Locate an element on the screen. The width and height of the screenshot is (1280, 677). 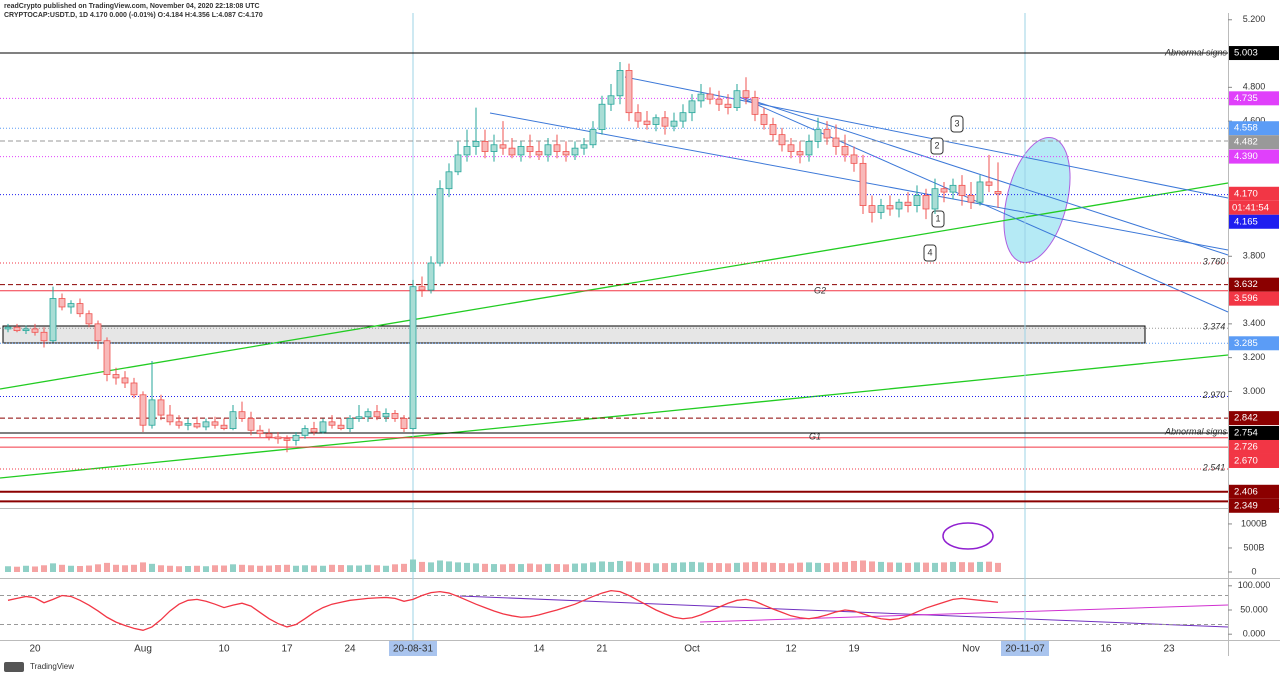
level-tag-label: 2.726 is located at coordinates (1246, 447).